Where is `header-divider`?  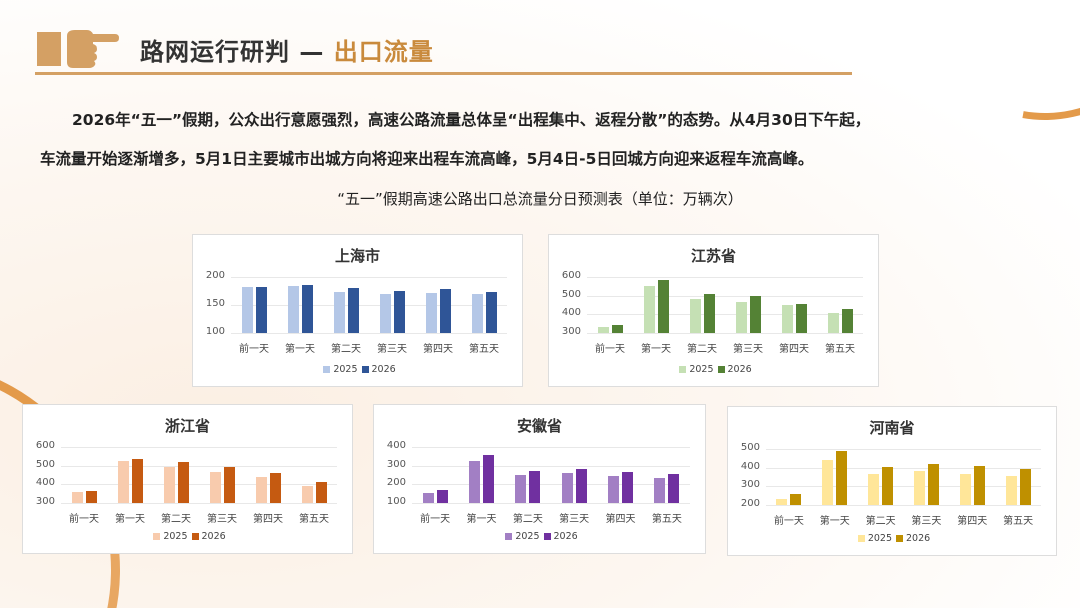 header-divider is located at coordinates (443, 73).